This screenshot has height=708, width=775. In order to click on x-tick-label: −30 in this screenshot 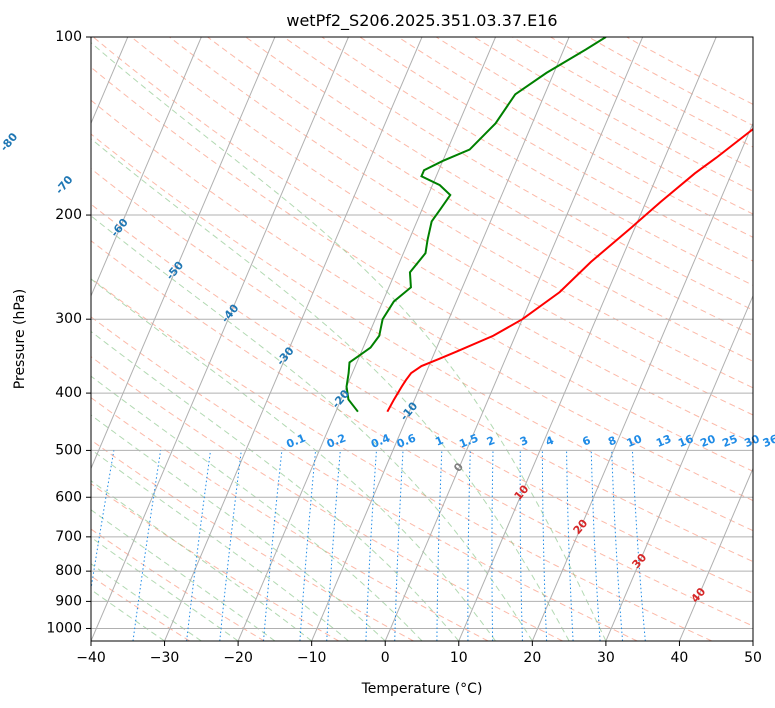, I will do `click(165, 658)`.